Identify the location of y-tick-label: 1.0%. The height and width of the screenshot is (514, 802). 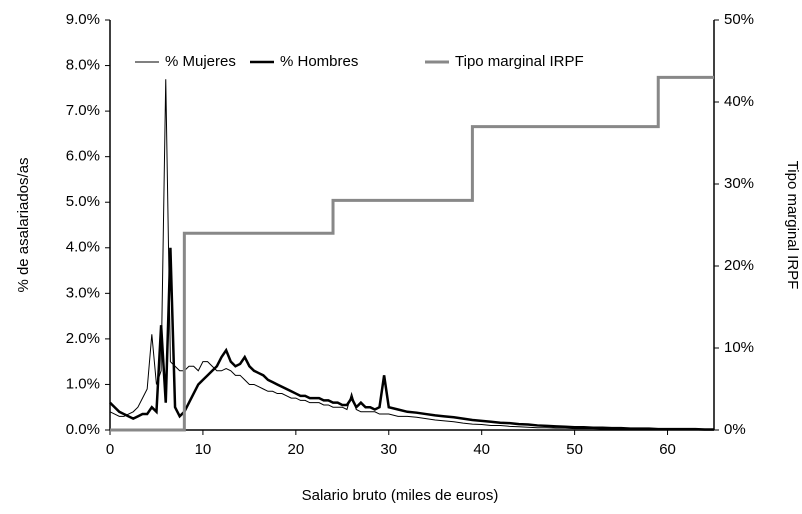
(83, 383).